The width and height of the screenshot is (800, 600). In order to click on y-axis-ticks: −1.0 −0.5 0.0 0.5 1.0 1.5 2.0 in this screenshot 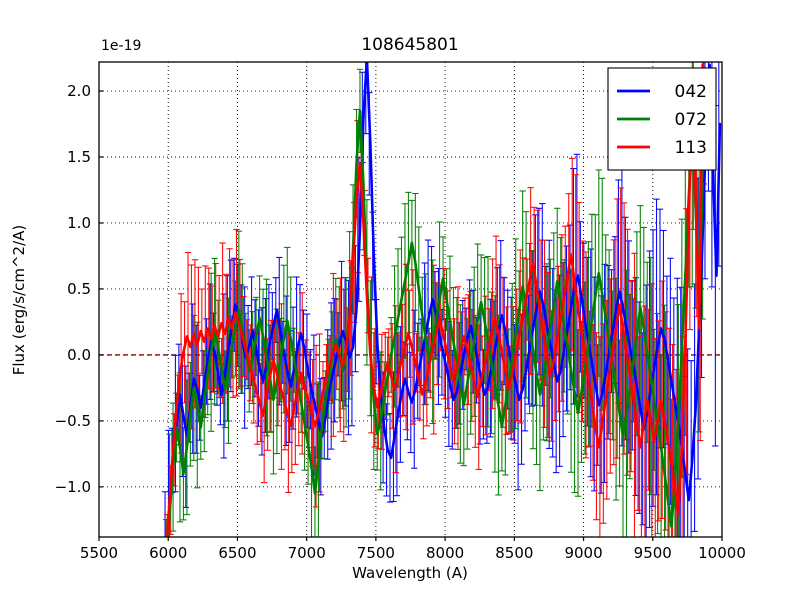, I will do `click(79, 289)`.